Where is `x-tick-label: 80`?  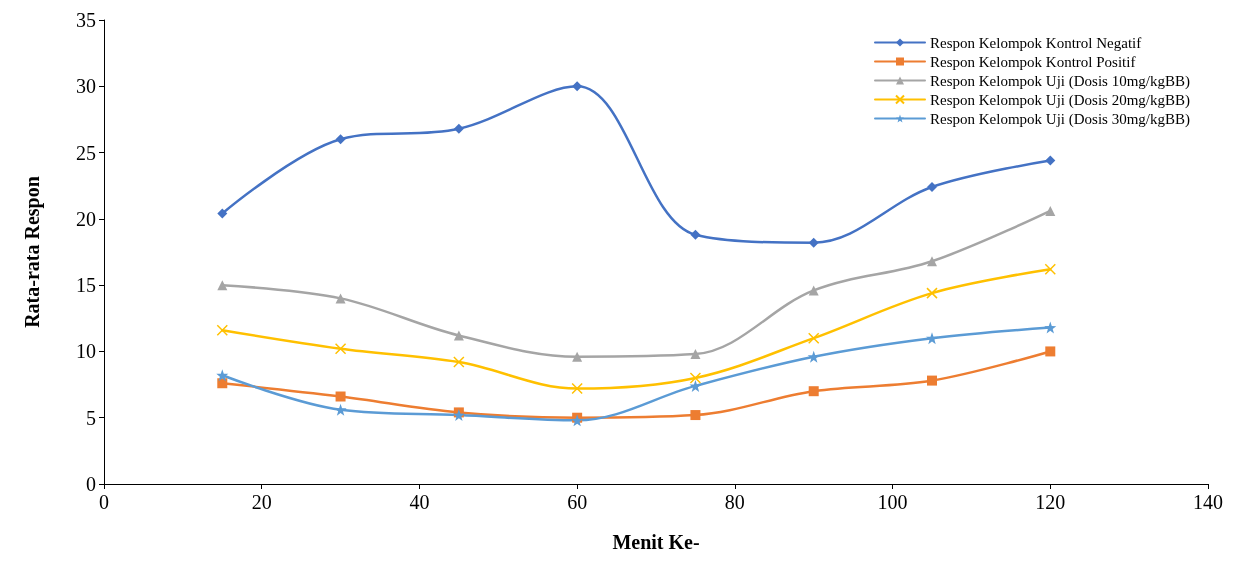
x-tick-label: 80 is located at coordinates (734, 502).